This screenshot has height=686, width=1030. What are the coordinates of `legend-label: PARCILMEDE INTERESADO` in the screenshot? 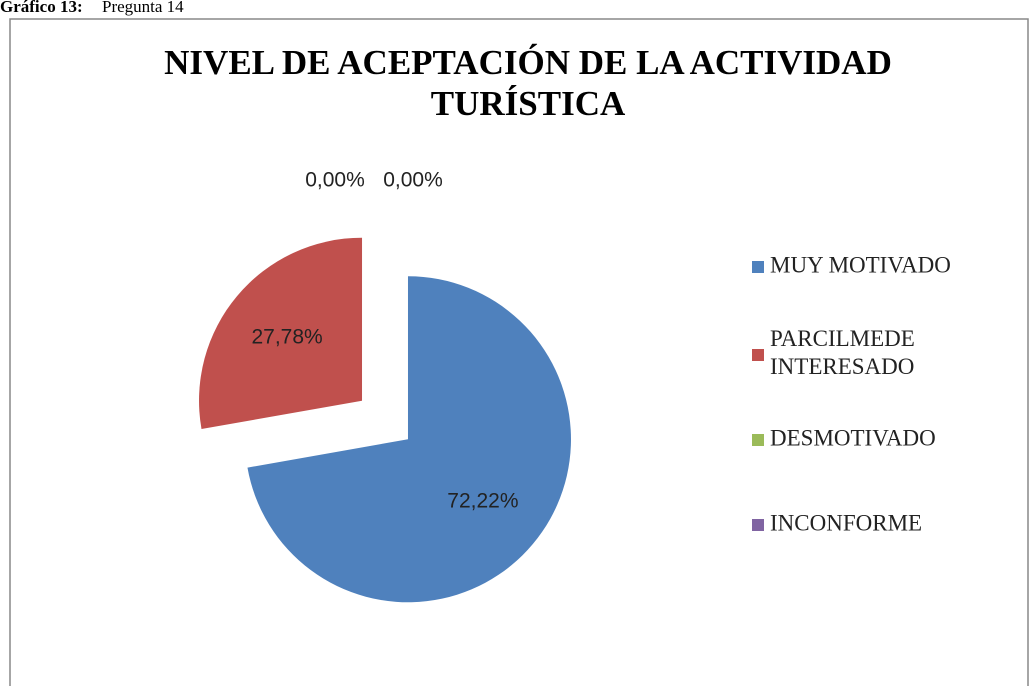 It's located at (842, 352).